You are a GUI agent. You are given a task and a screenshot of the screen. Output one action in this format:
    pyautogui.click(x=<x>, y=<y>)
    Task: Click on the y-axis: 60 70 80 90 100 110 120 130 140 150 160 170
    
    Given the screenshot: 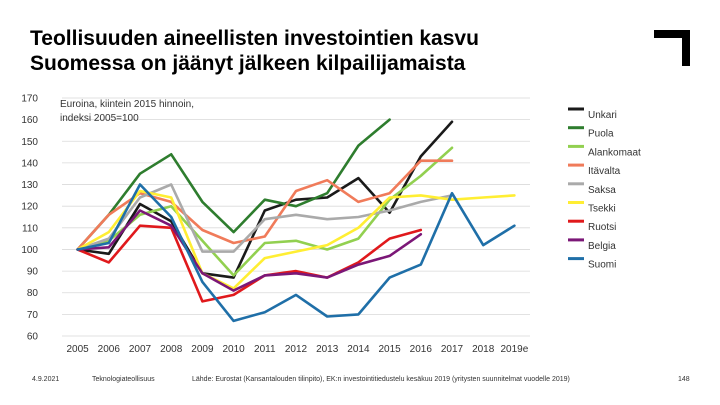 What is the action you would take?
    pyautogui.click(x=29, y=218)
    